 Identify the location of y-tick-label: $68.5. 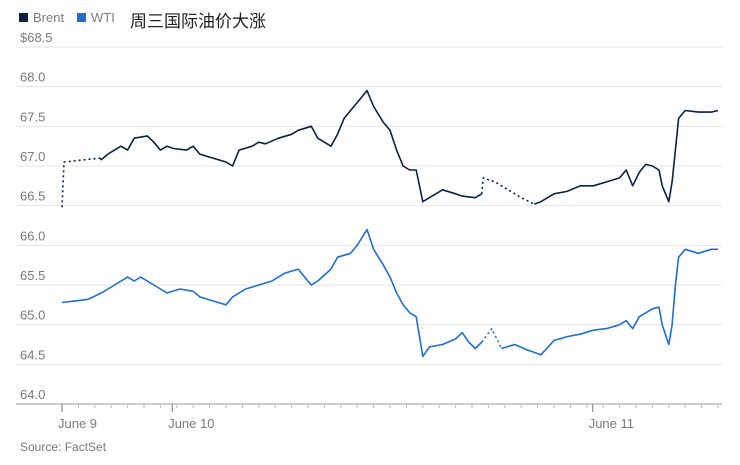
(36, 37).